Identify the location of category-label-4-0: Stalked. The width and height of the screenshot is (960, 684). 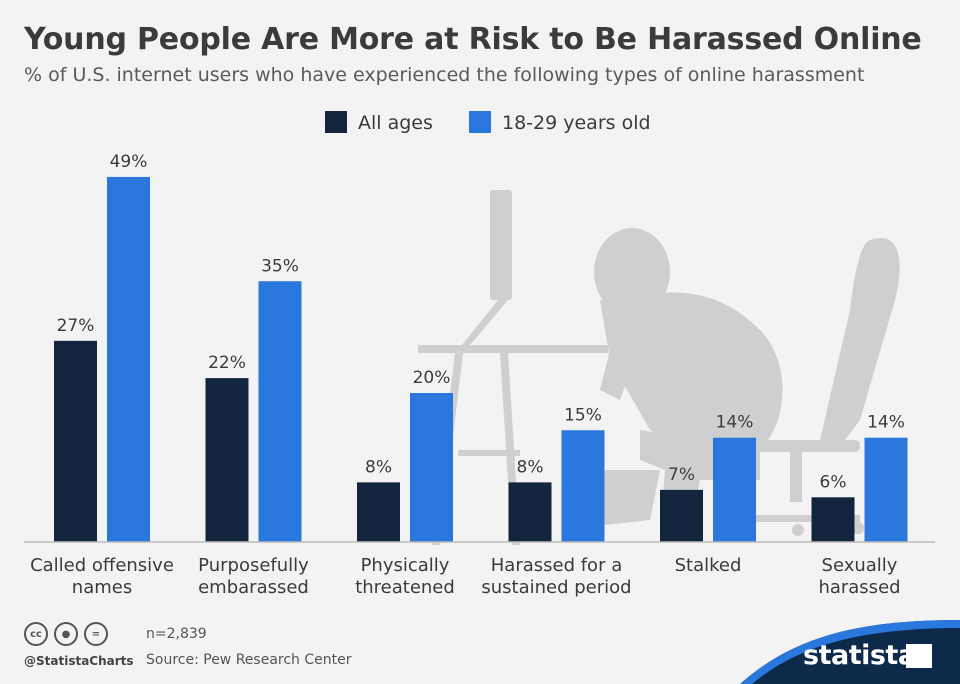
(708, 565).